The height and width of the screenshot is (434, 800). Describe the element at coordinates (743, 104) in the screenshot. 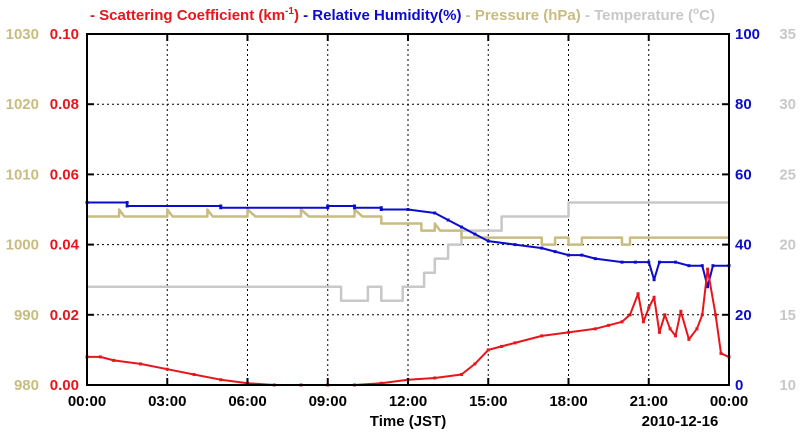

I see `rh-axis-tick-label: 80` at that location.